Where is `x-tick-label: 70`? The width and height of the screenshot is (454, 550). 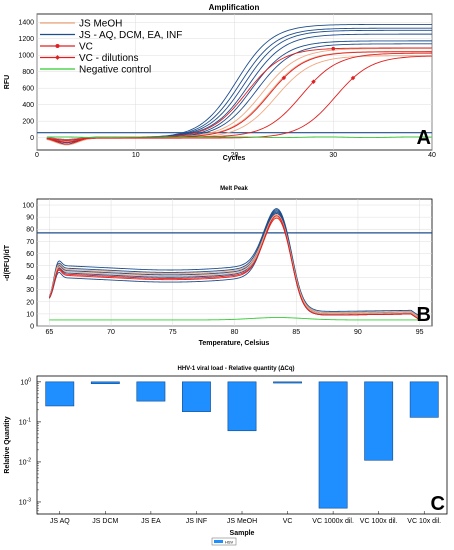 x-tick-label: 70 is located at coordinates (111, 332).